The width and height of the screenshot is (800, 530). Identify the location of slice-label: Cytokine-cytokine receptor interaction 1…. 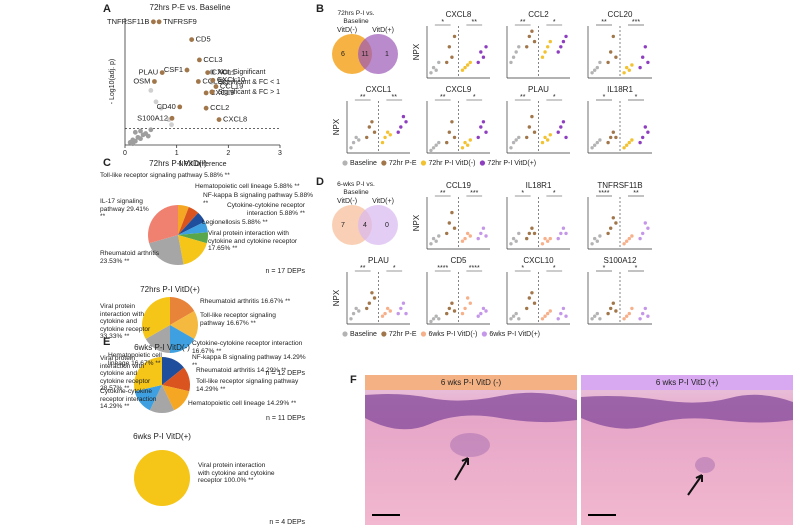
(249, 347).